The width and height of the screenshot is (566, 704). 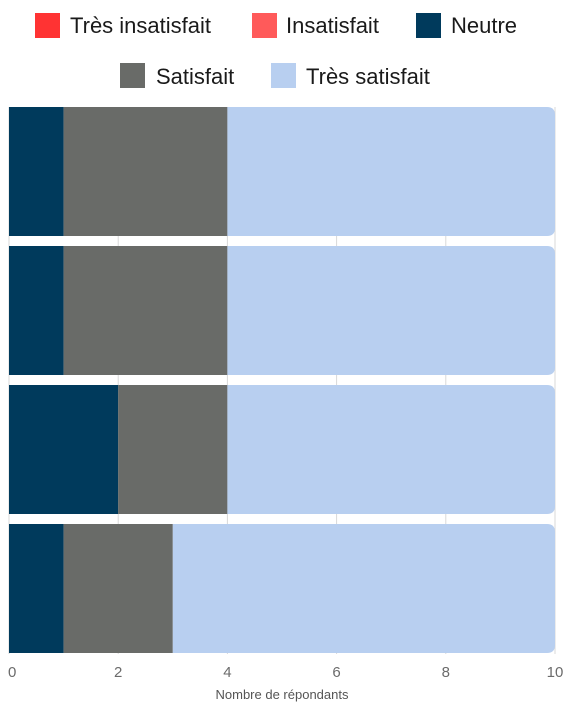 What do you see at coordinates (285, 672) in the screenshot?
I see `x-axis: 0 2 4 6 8 10` at bounding box center [285, 672].